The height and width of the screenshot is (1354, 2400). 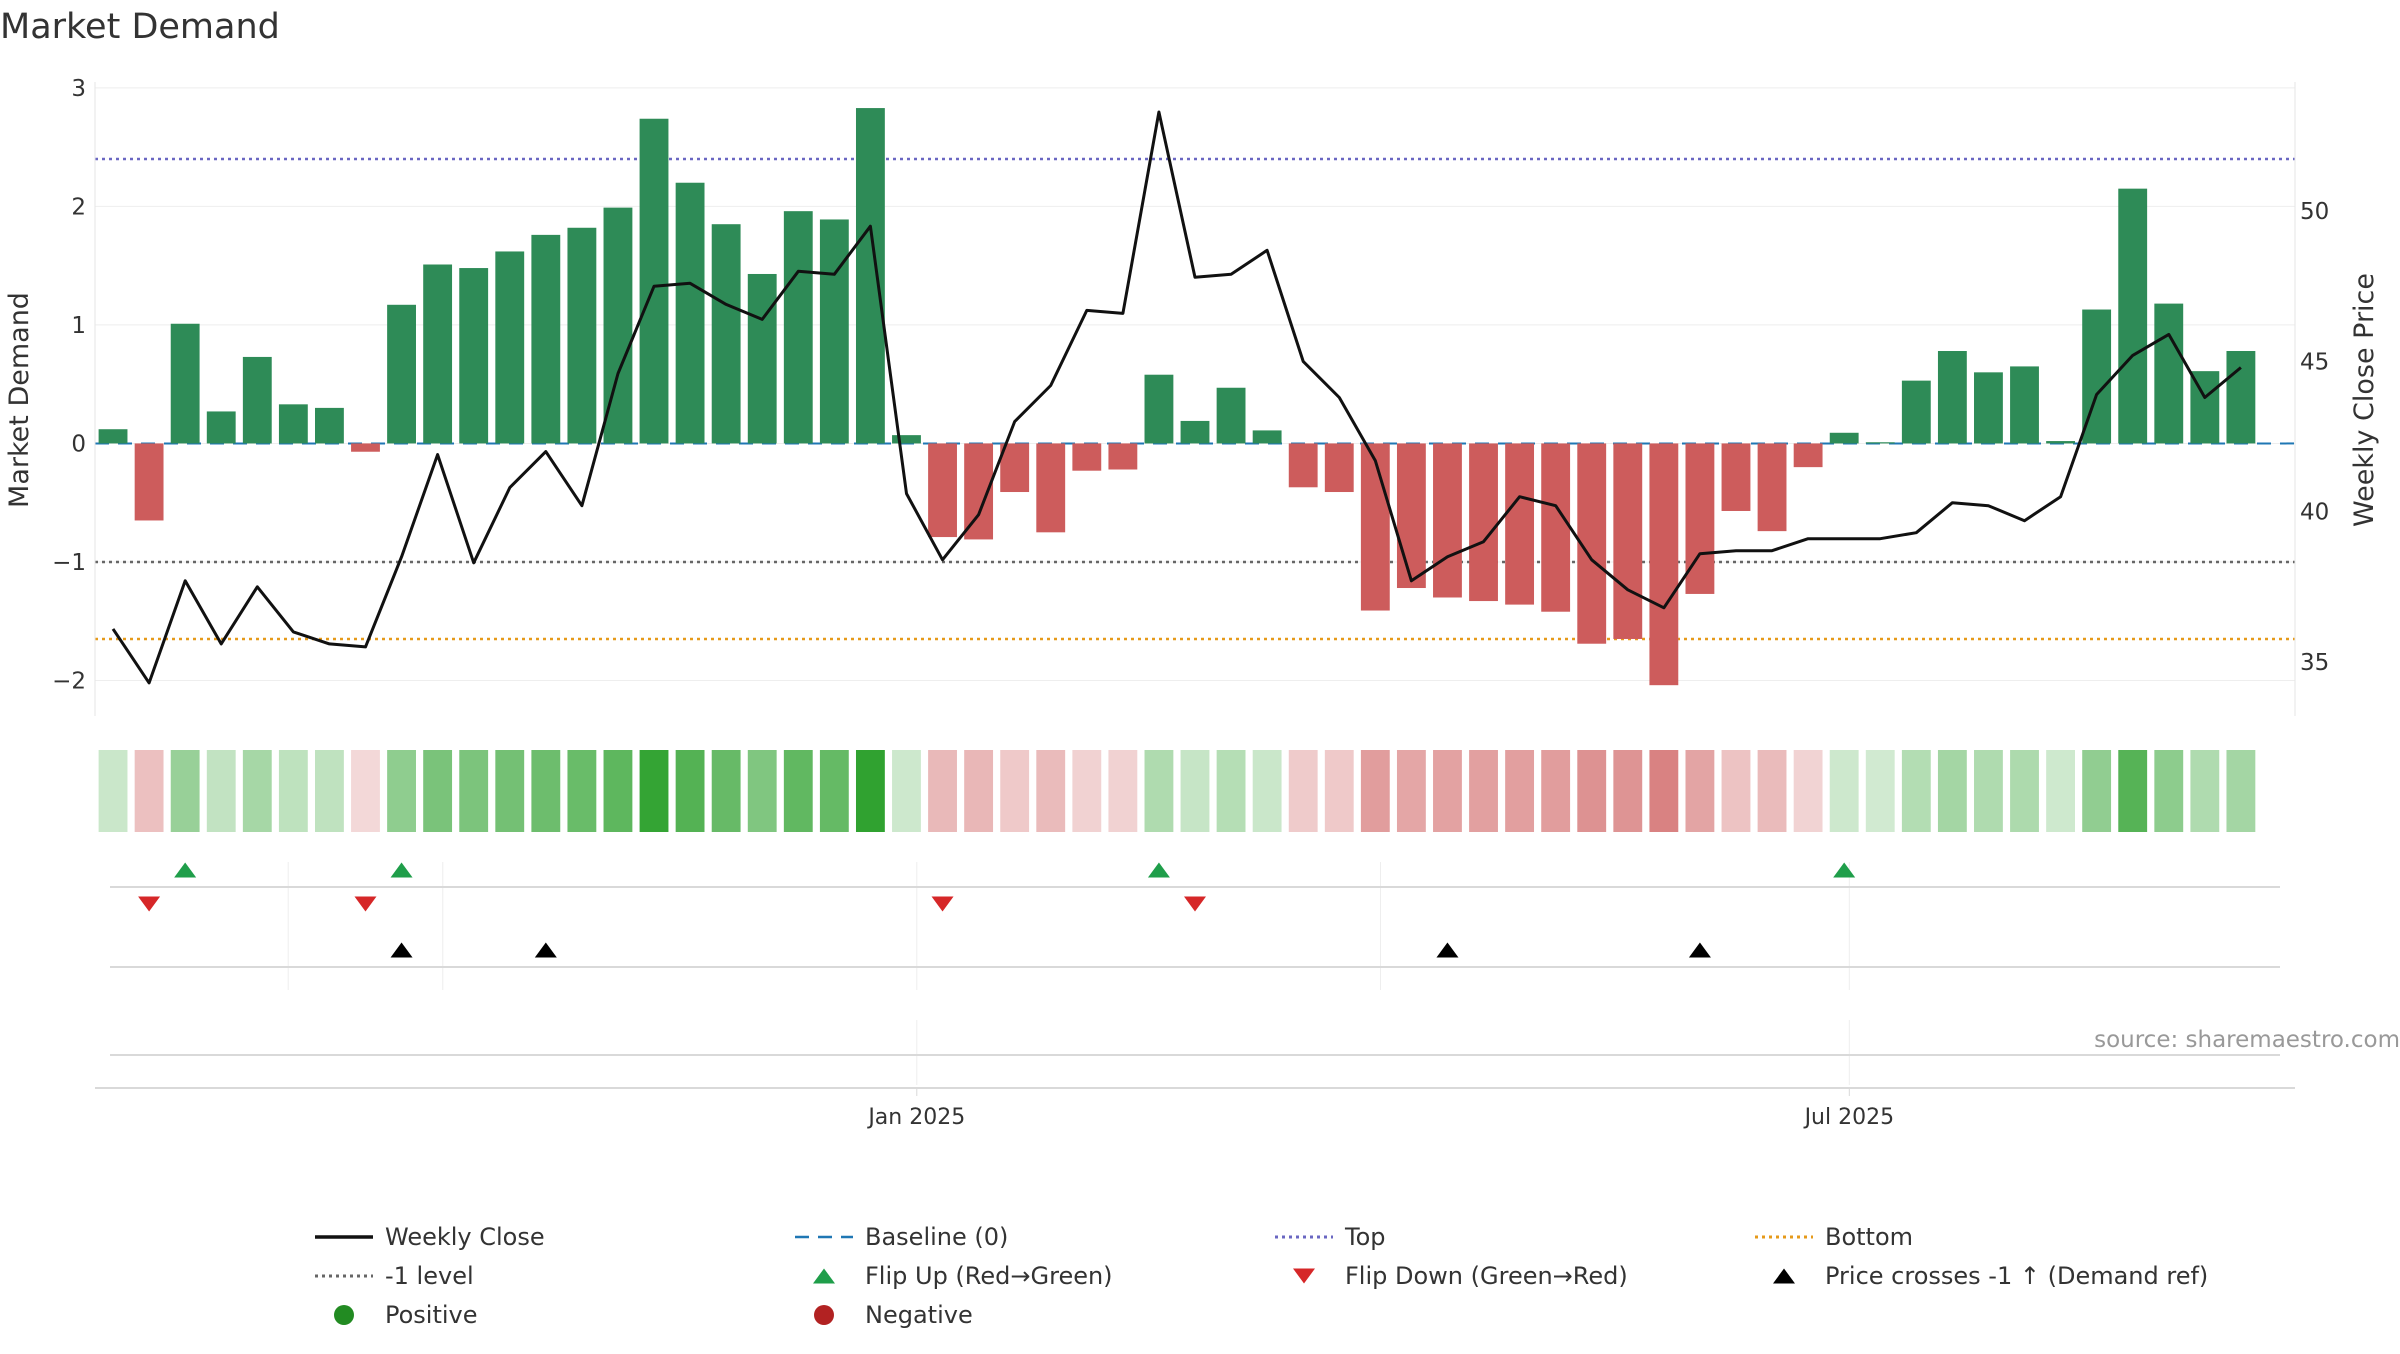 What do you see at coordinates (78, 207) in the screenshot?
I see `y-tick-label-left: 2` at bounding box center [78, 207].